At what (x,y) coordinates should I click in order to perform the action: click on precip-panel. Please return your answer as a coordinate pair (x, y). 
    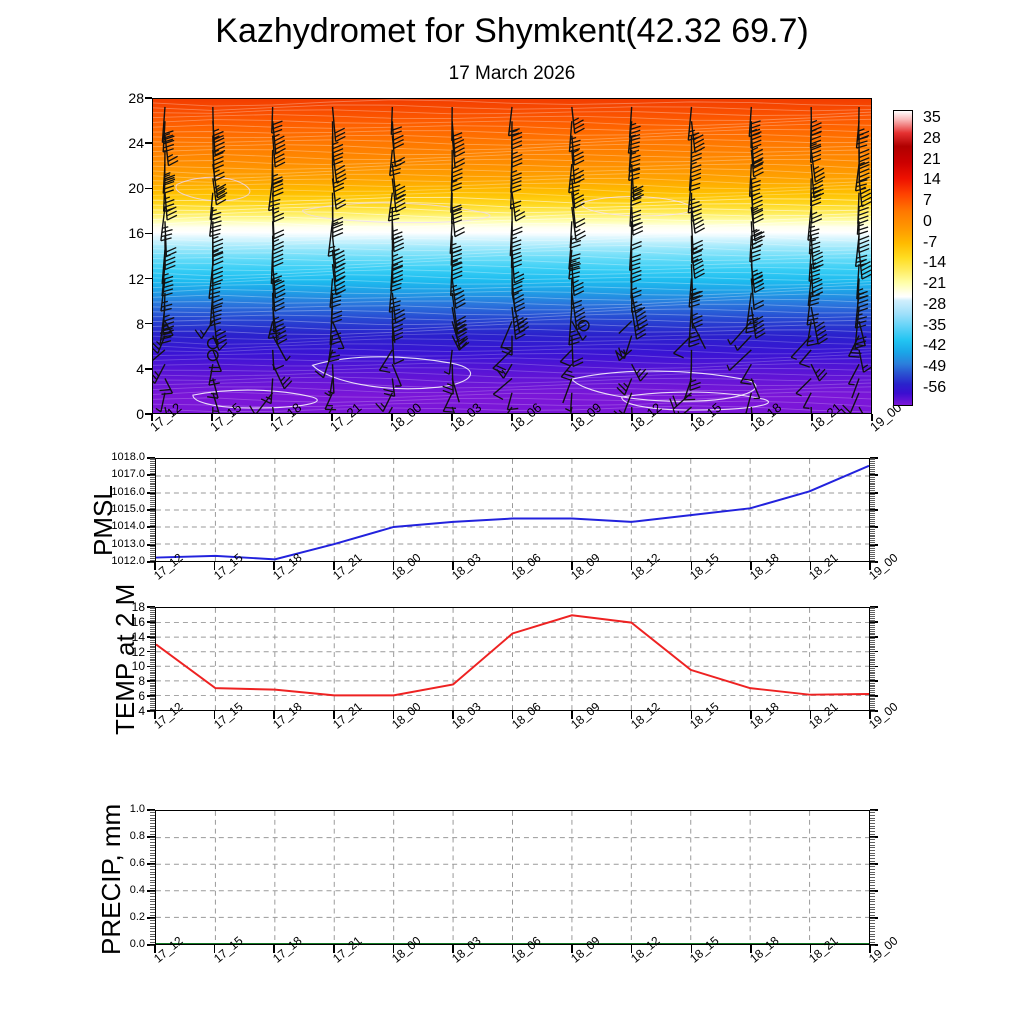
    Looking at the image, I should click on (512, 877).